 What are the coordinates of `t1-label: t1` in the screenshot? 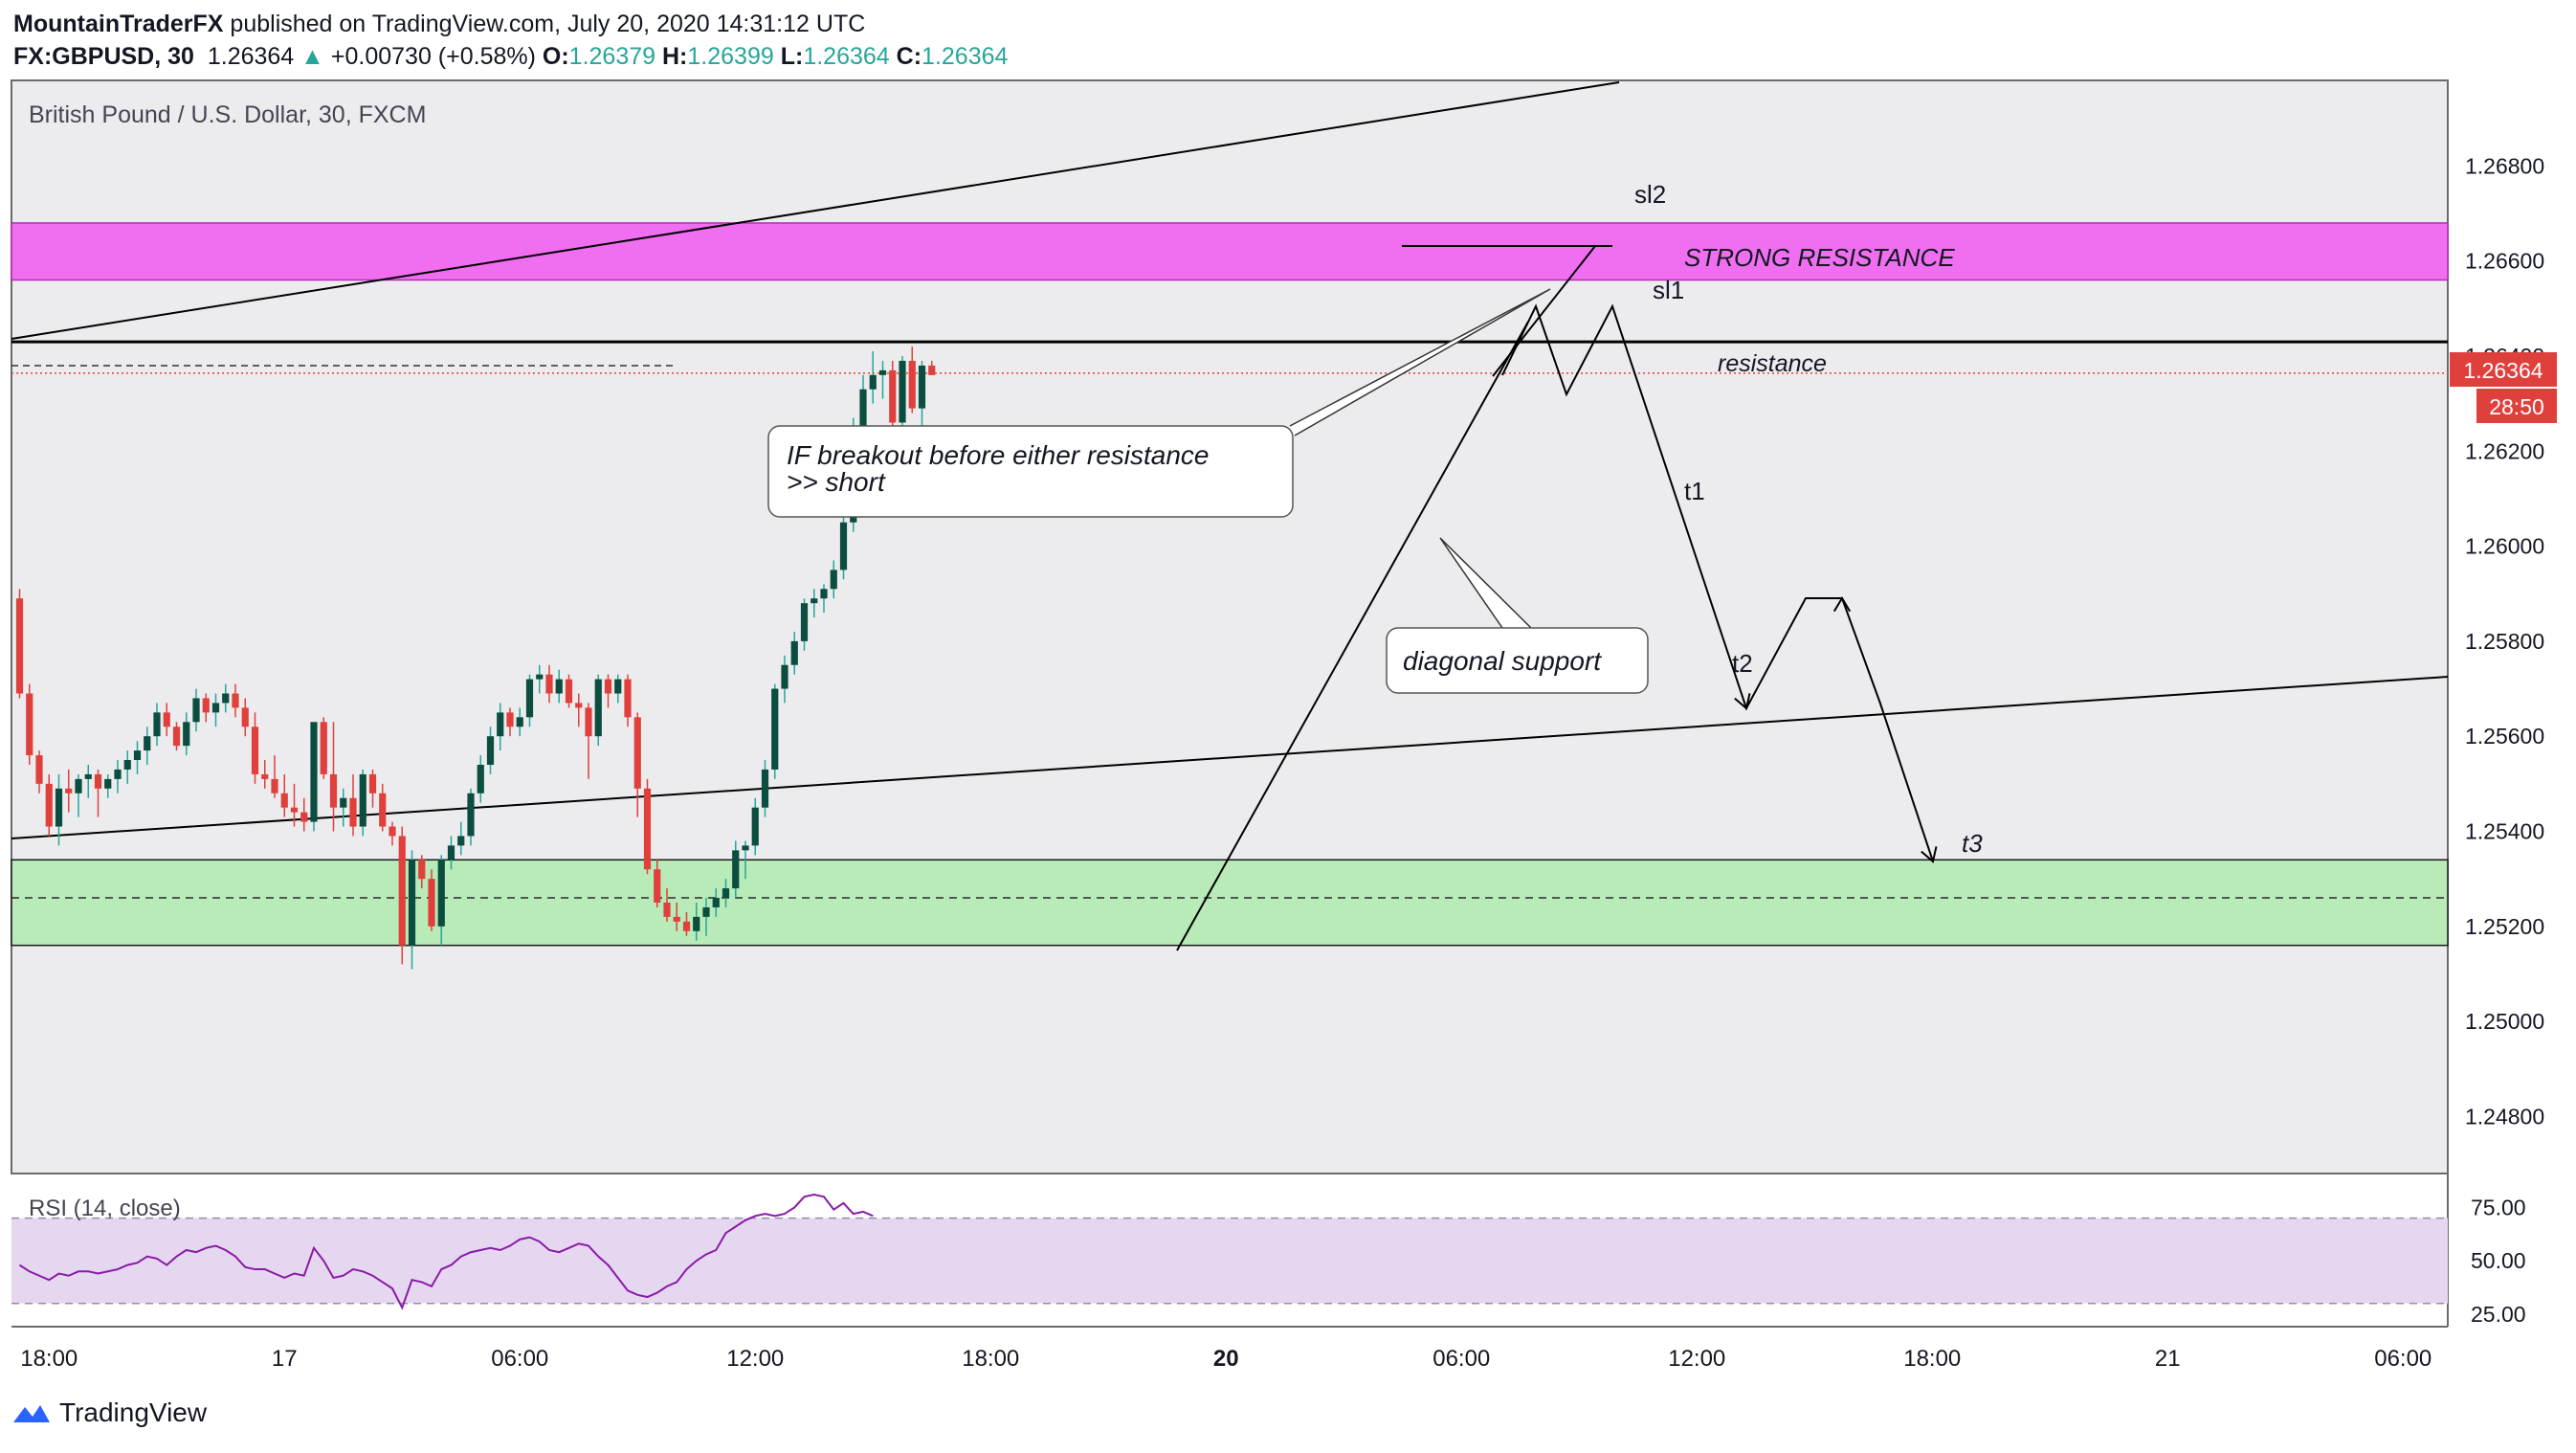 It's located at (1694, 491).